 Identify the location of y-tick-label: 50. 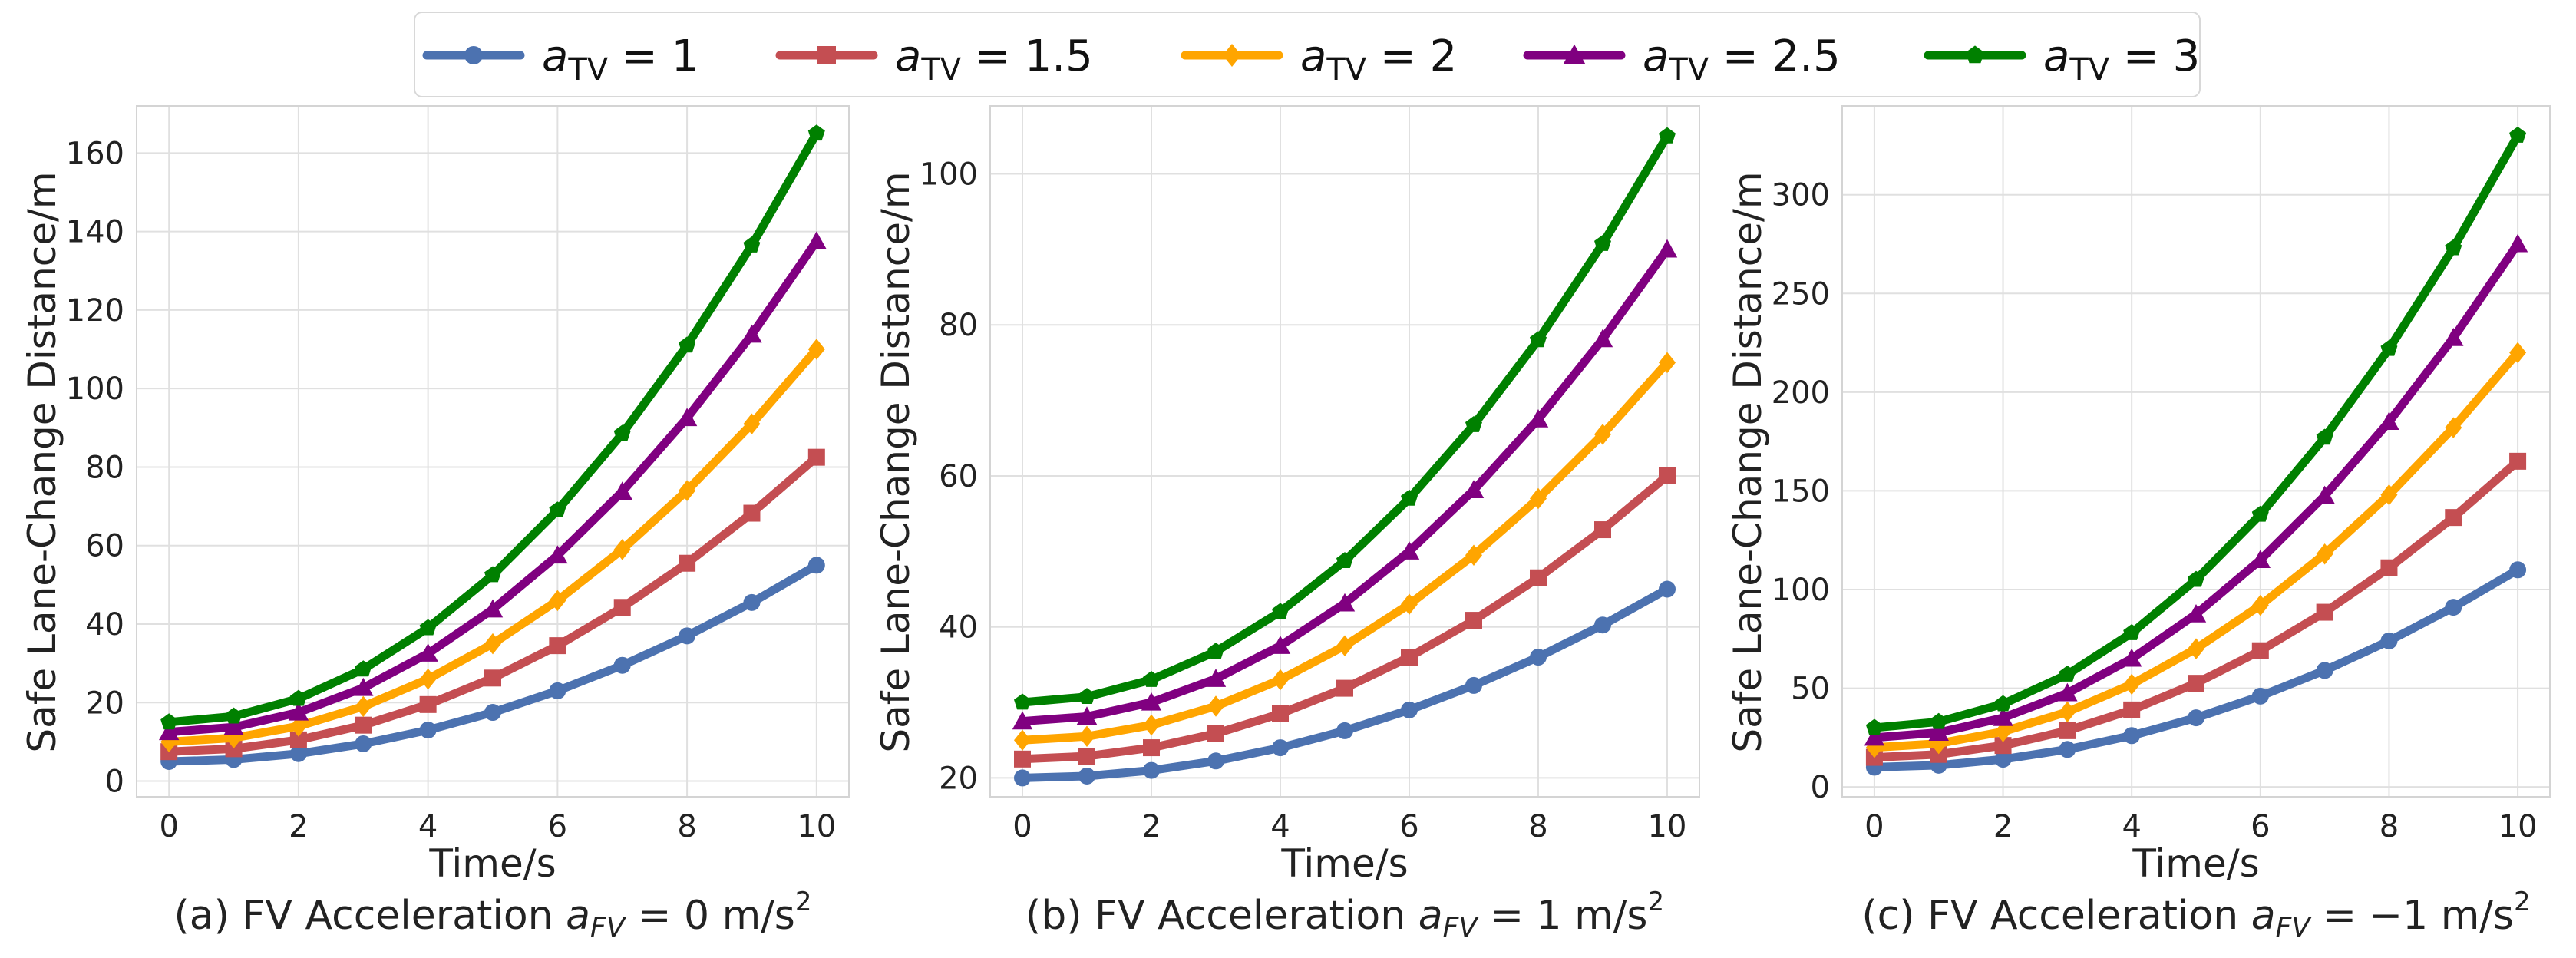
(1810, 689).